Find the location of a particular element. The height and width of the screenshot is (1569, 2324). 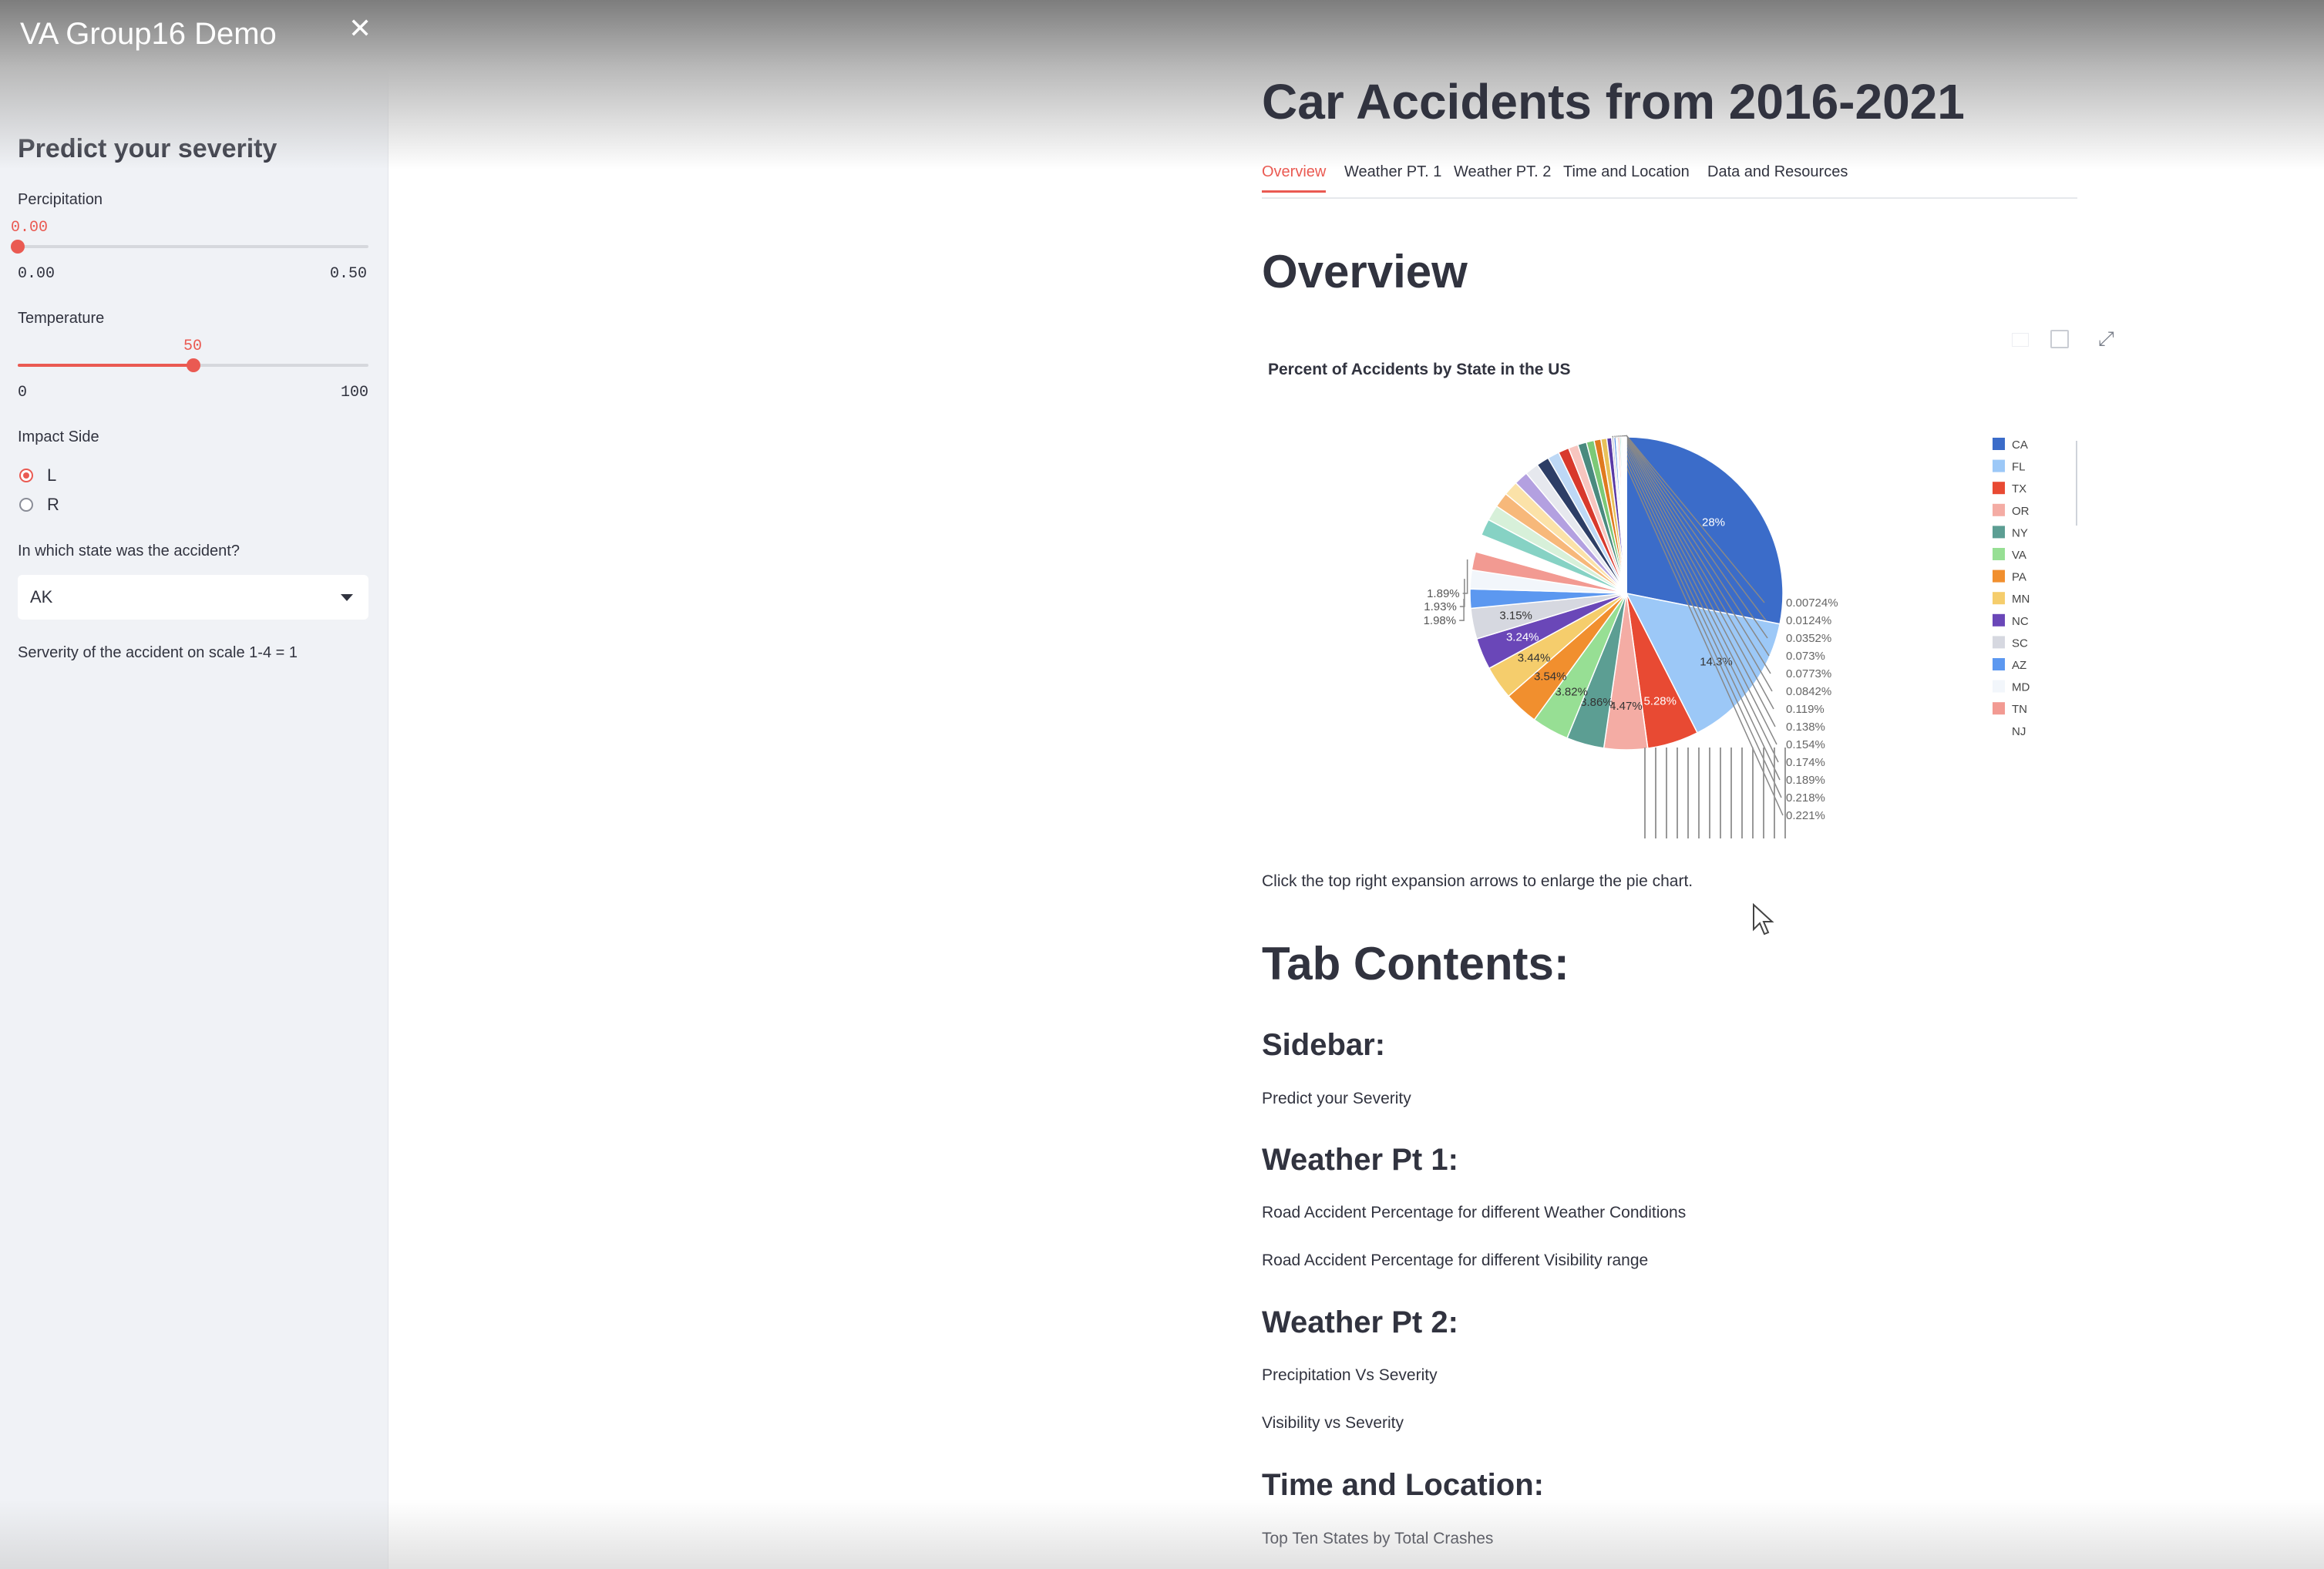

impact-side-option-l: L is located at coordinates (37, 475).